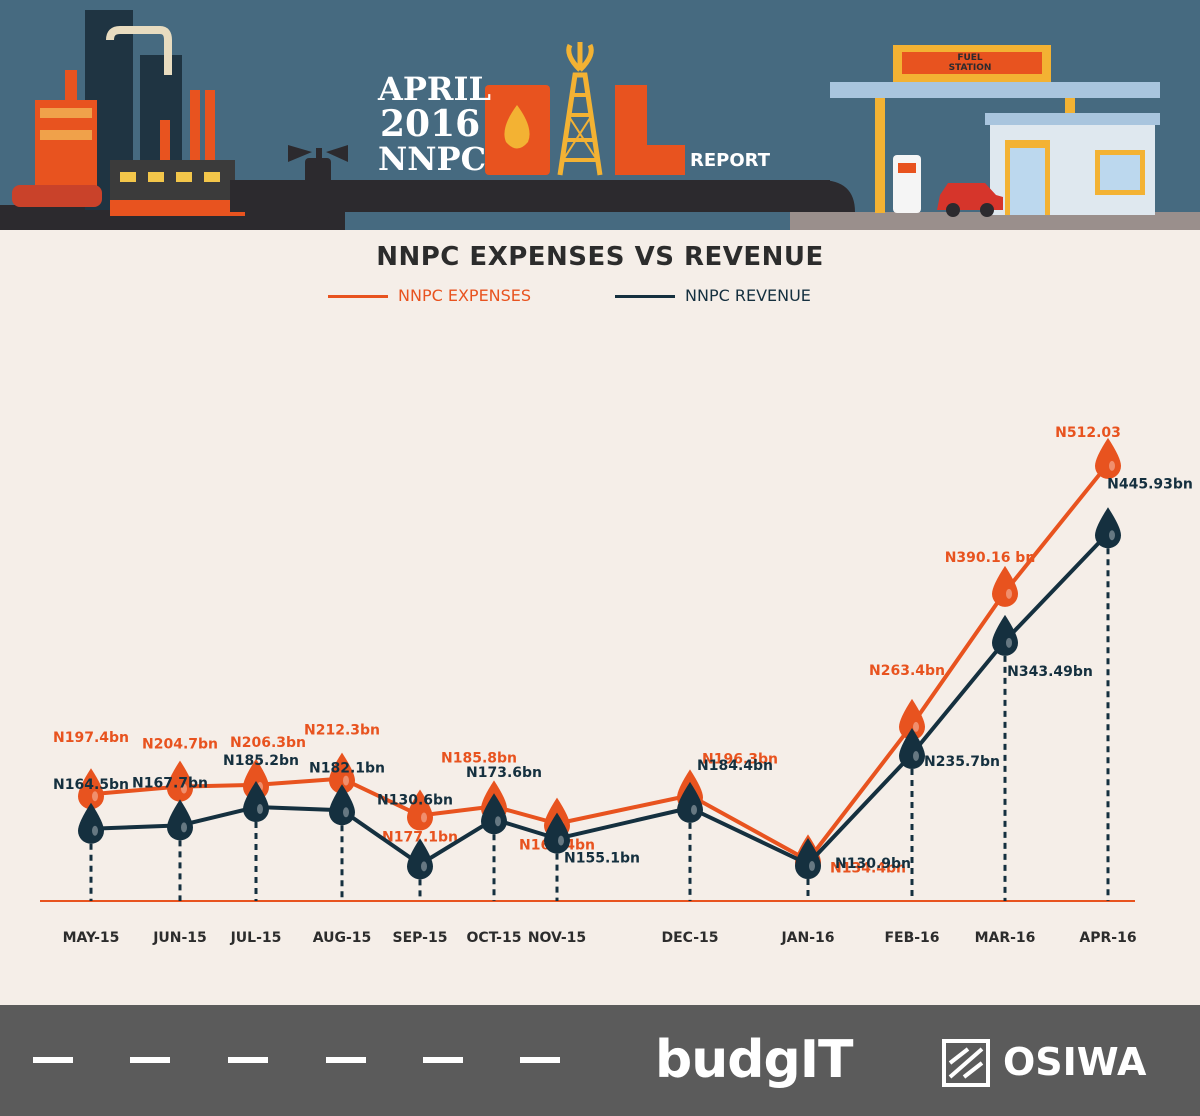 The image size is (1200, 1116). I want to click on x-tick-label: JUL-15, so click(256, 938).